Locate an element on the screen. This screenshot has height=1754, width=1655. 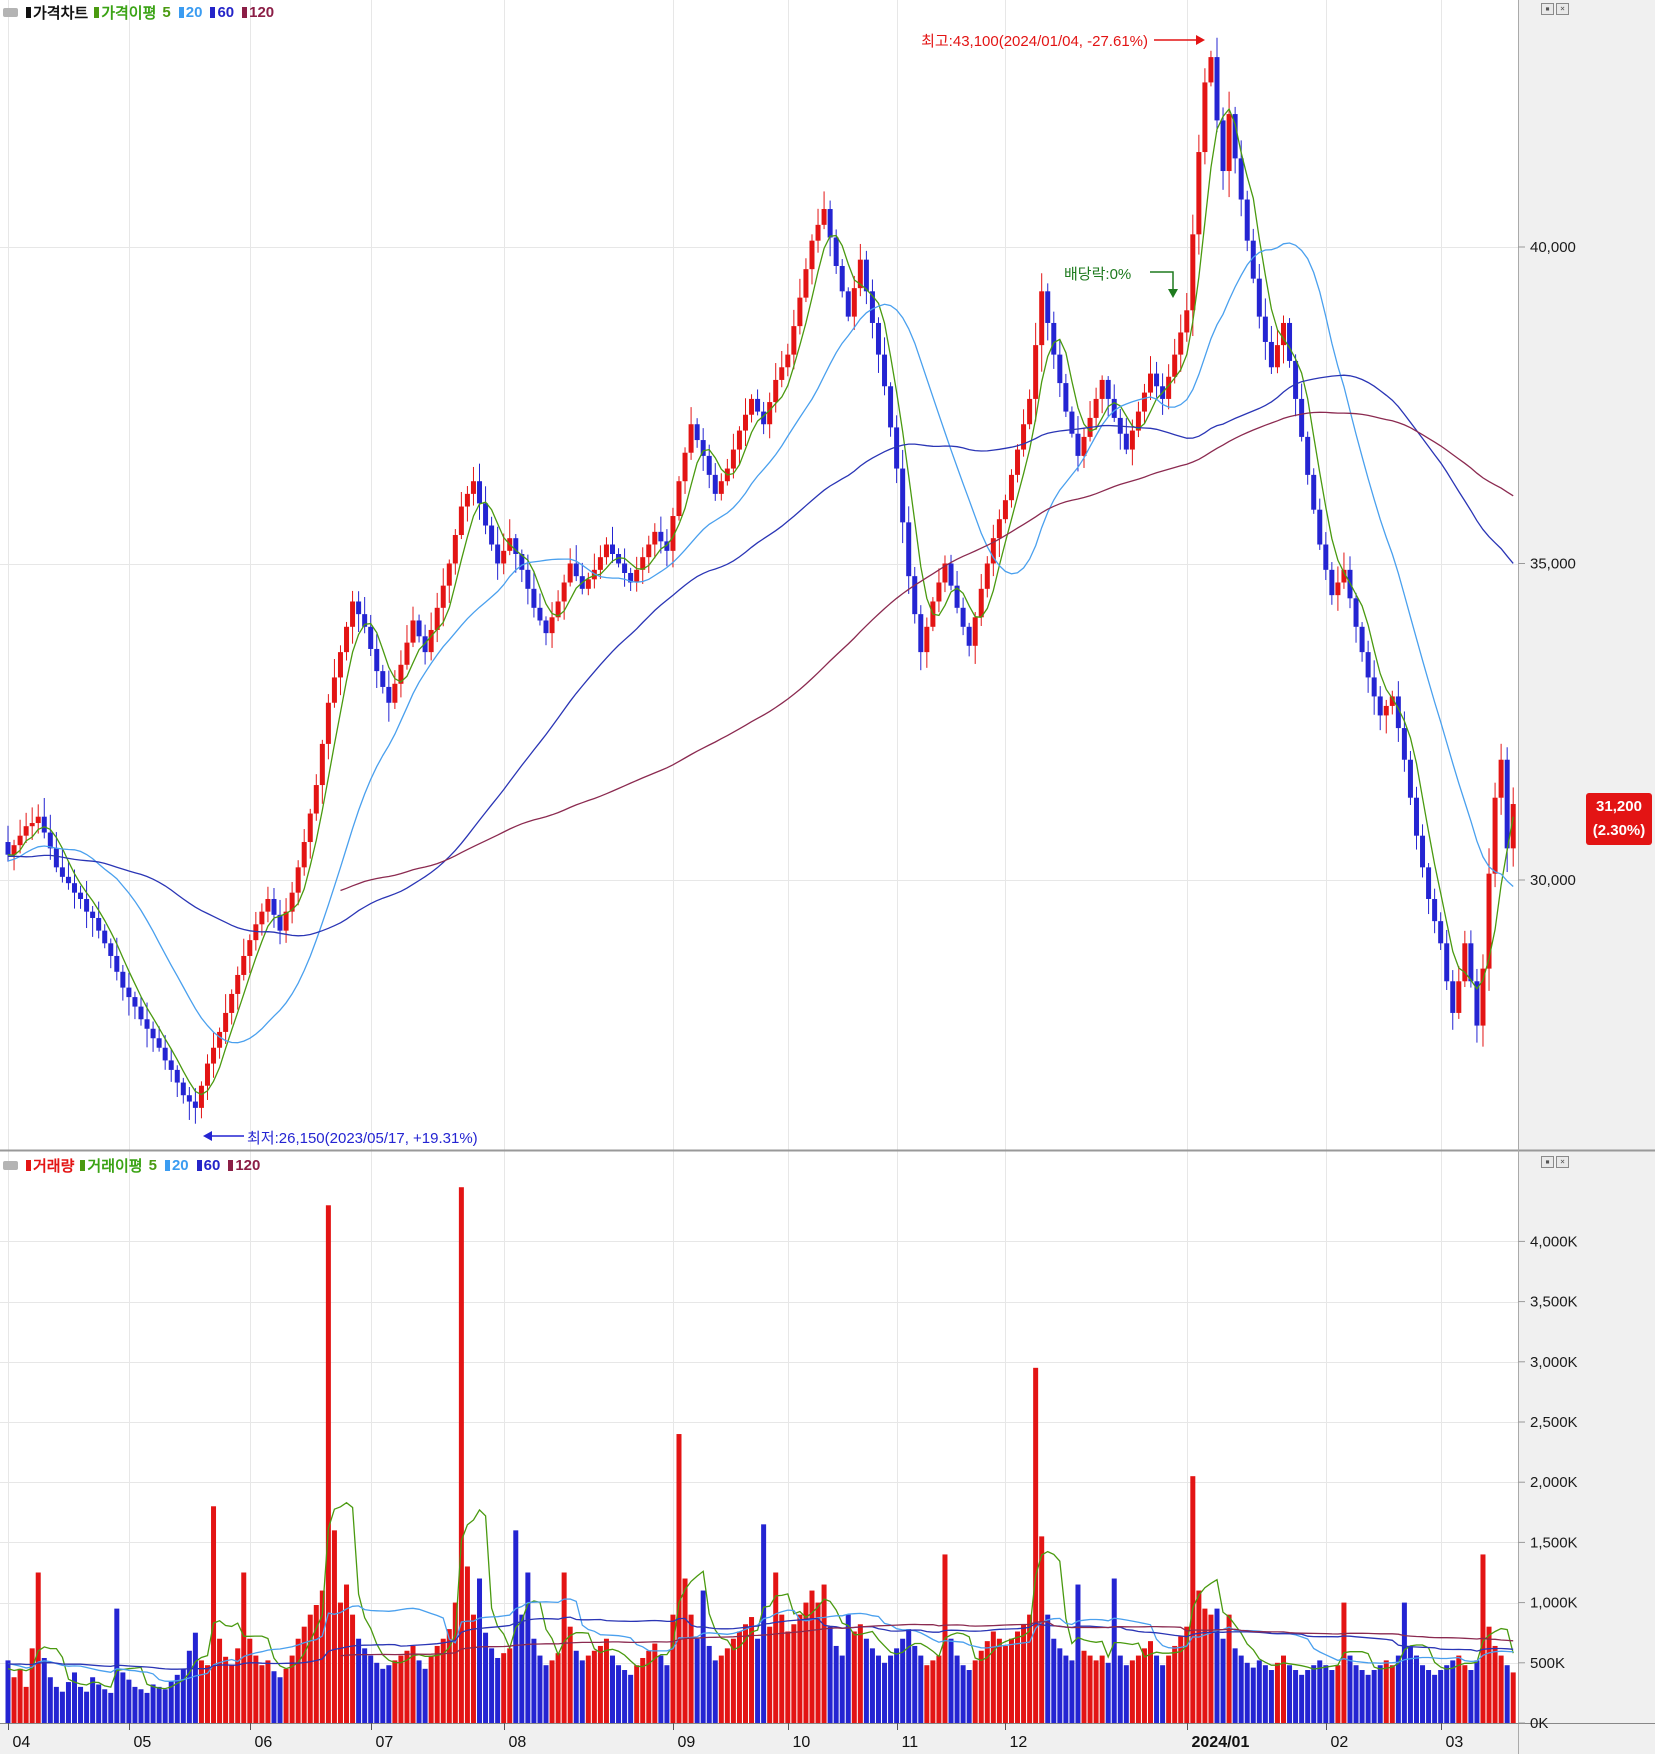
annotation-low: 최저:26,150(2023/05/17, +19.31%) is located at coordinates (362, 1138).